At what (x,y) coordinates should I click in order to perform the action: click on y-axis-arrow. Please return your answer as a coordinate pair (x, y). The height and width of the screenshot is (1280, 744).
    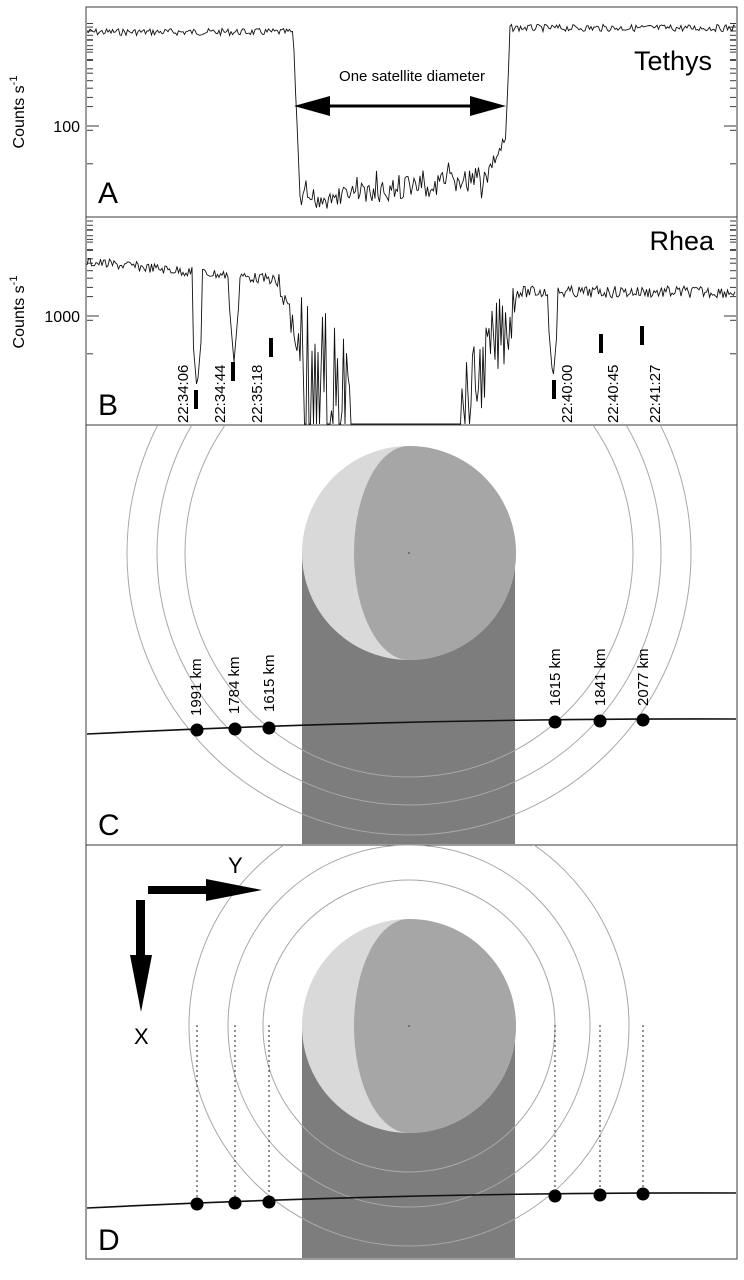
    Looking at the image, I should click on (205, 890).